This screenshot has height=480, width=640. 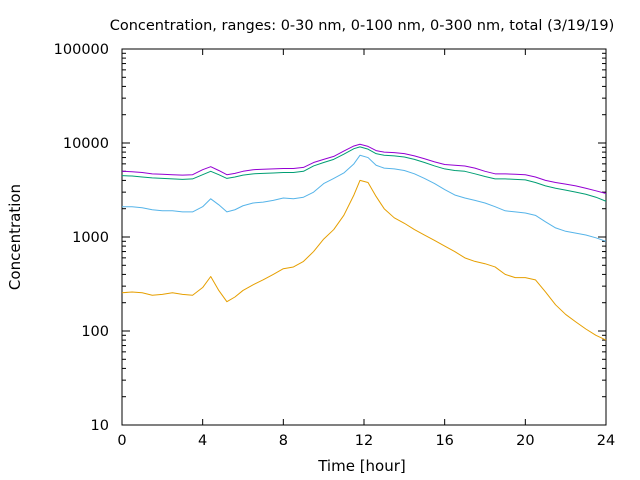 I want to click on x-tick-label: 24, so click(x=606, y=441).